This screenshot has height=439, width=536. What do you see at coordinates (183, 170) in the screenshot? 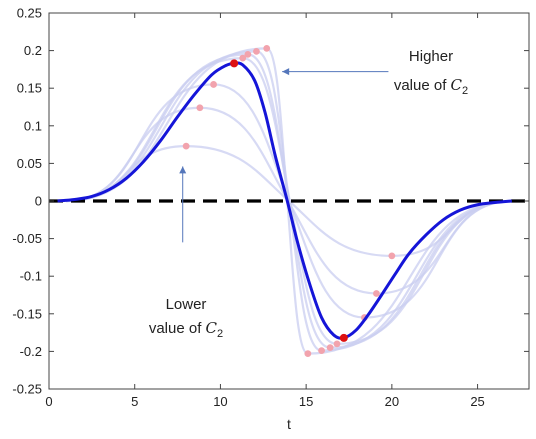
I see `lower-arrow-head` at bounding box center [183, 170].